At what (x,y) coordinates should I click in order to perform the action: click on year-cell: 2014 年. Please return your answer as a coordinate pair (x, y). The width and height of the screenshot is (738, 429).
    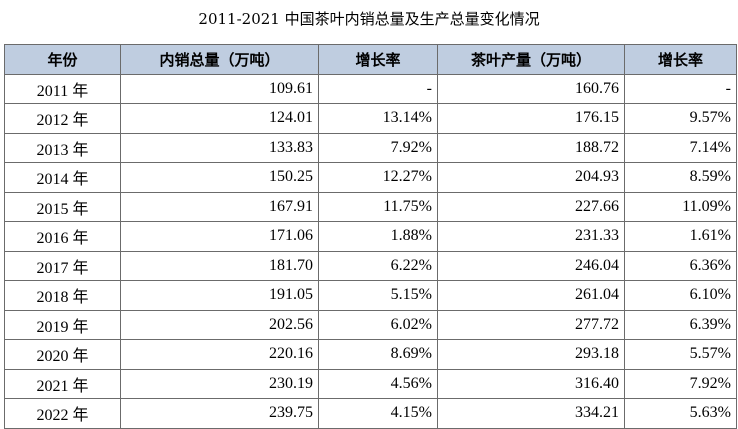
    Looking at the image, I should click on (62, 177).